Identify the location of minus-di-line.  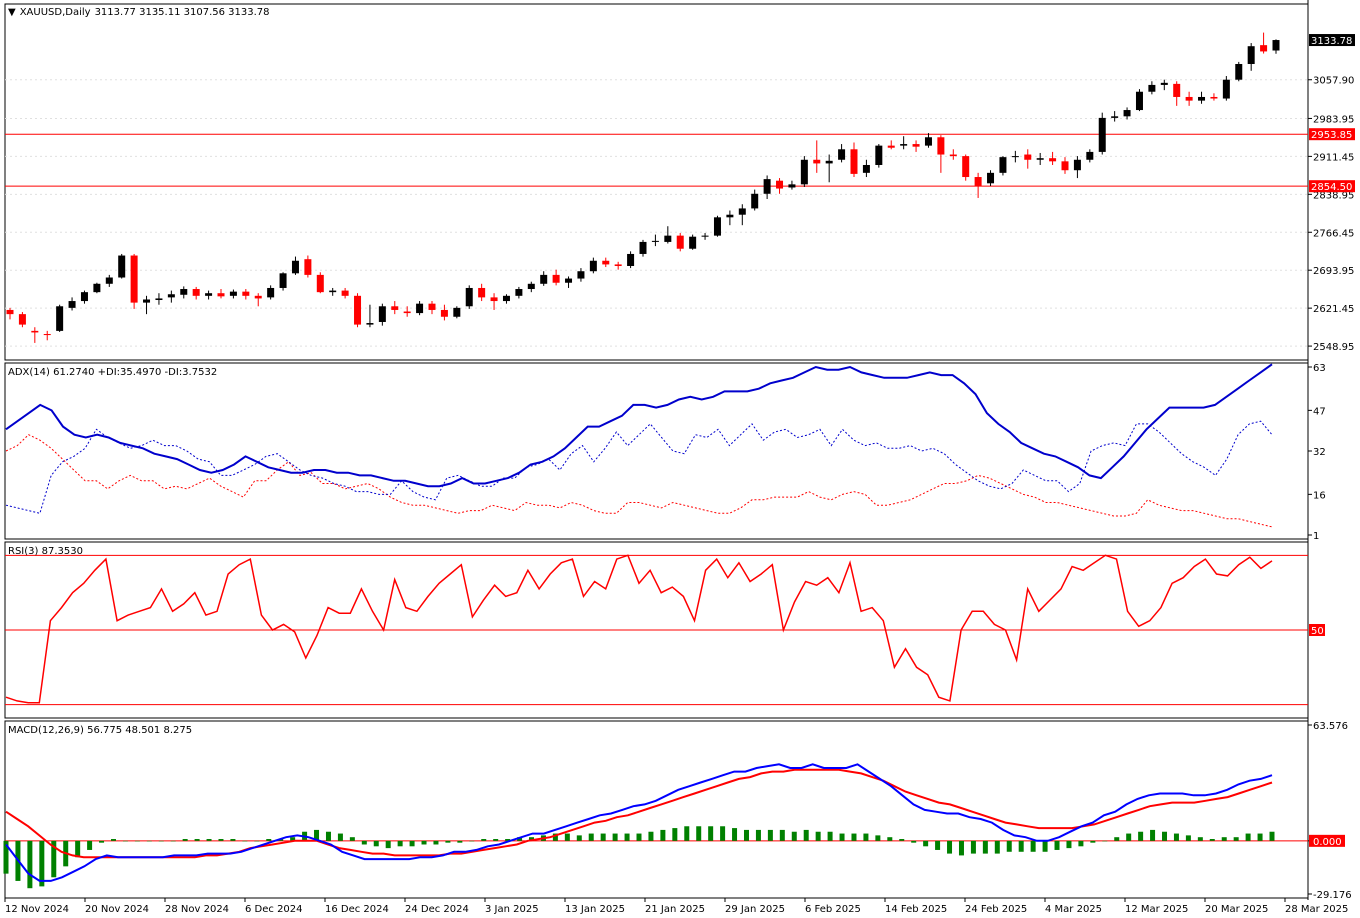
(639, 481).